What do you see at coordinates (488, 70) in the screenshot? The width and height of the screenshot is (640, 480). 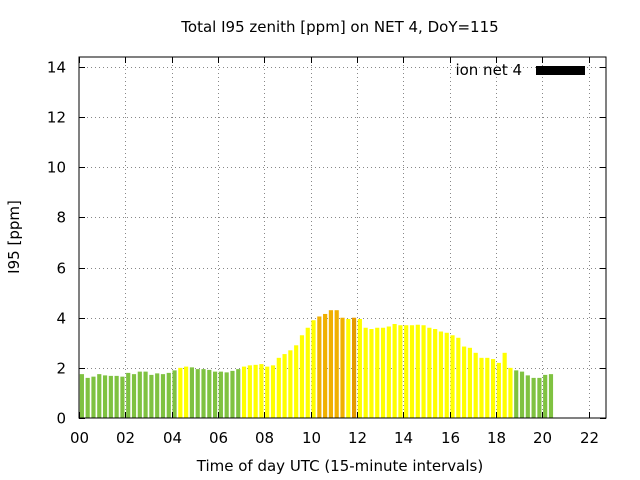 I see `legend-label: ion net 4` at bounding box center [488, 70].